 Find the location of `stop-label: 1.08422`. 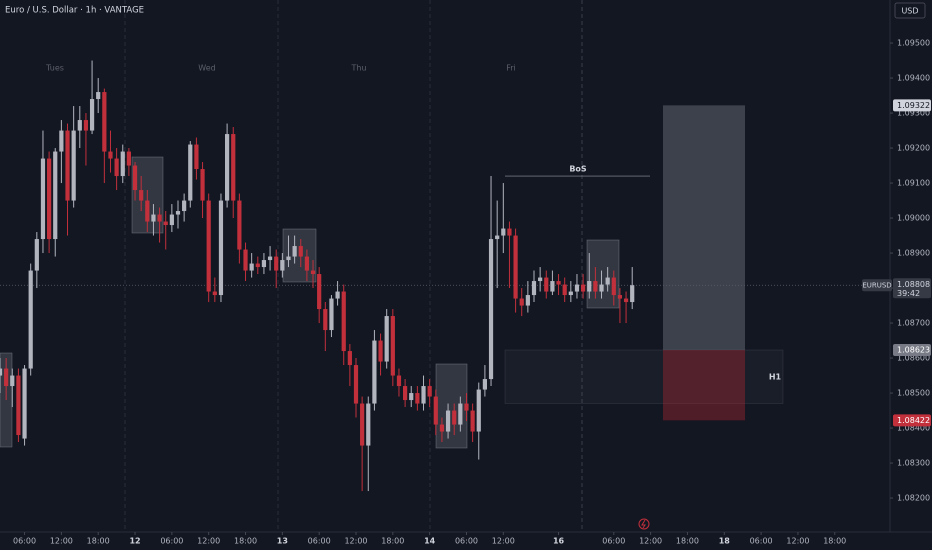

stop-label: 1.08422 is located at coordinates (913, 420).